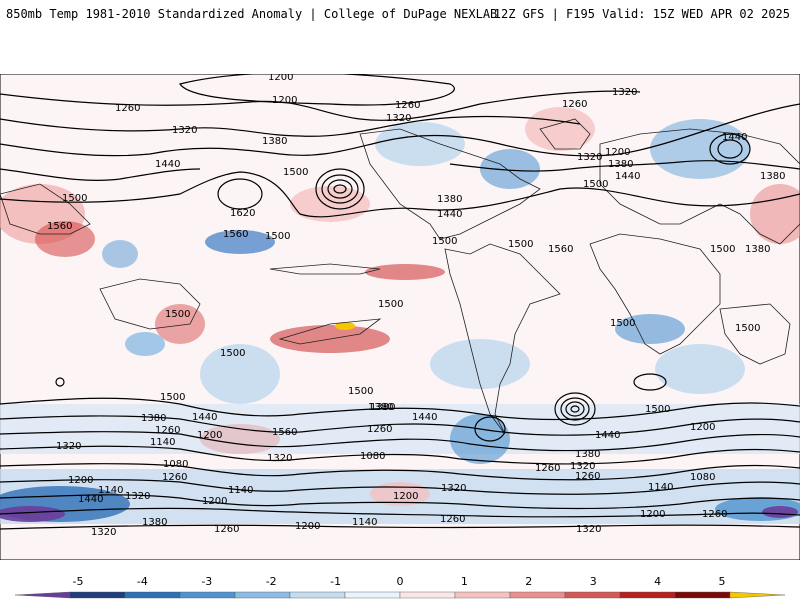 This screenshot has height=600, width=800. I want to click on colorbar-svg: -5 -4 -3 -2 -1 0 1 2 3 4 5, so click(400, 587).